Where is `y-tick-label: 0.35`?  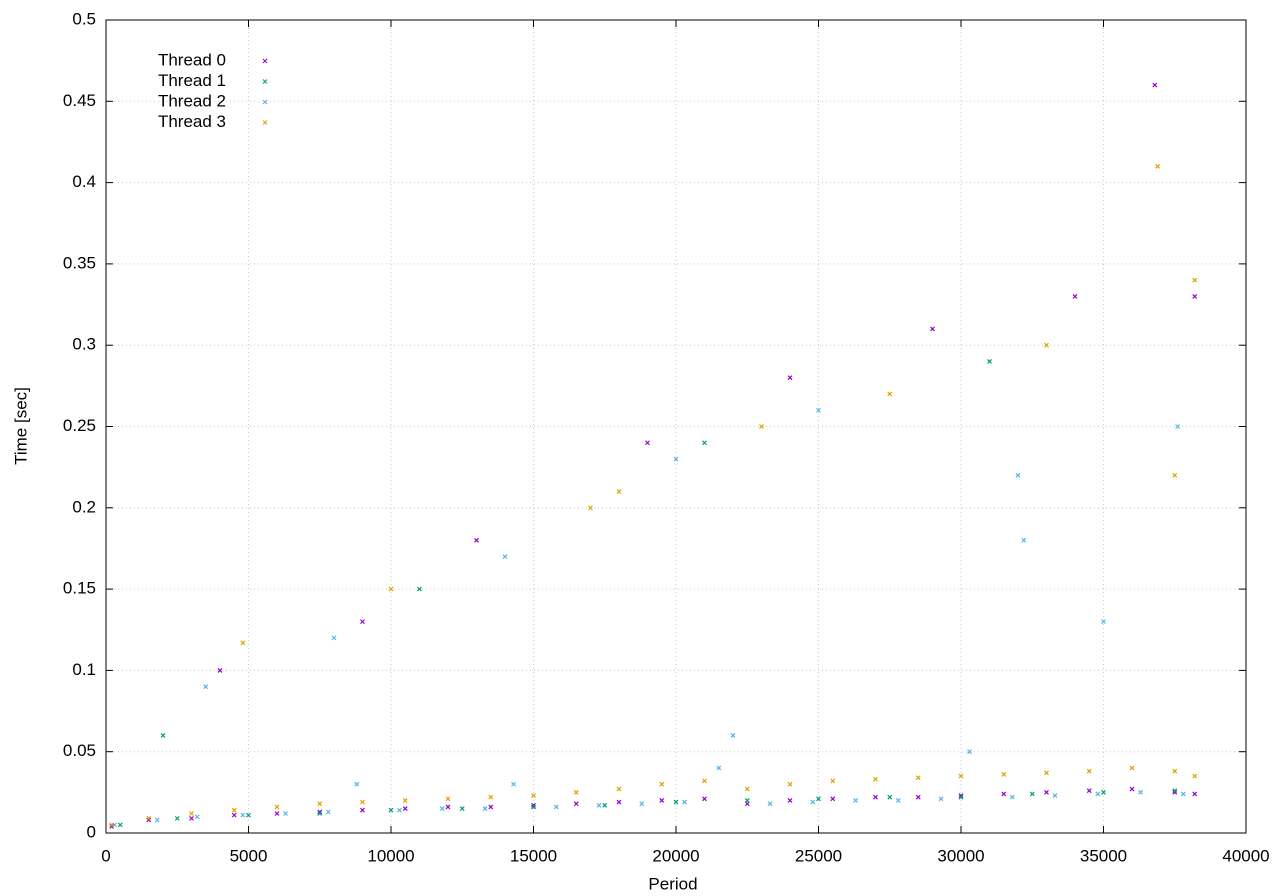 y-tick-label: 0.35 is located at coordinates (79, 262).